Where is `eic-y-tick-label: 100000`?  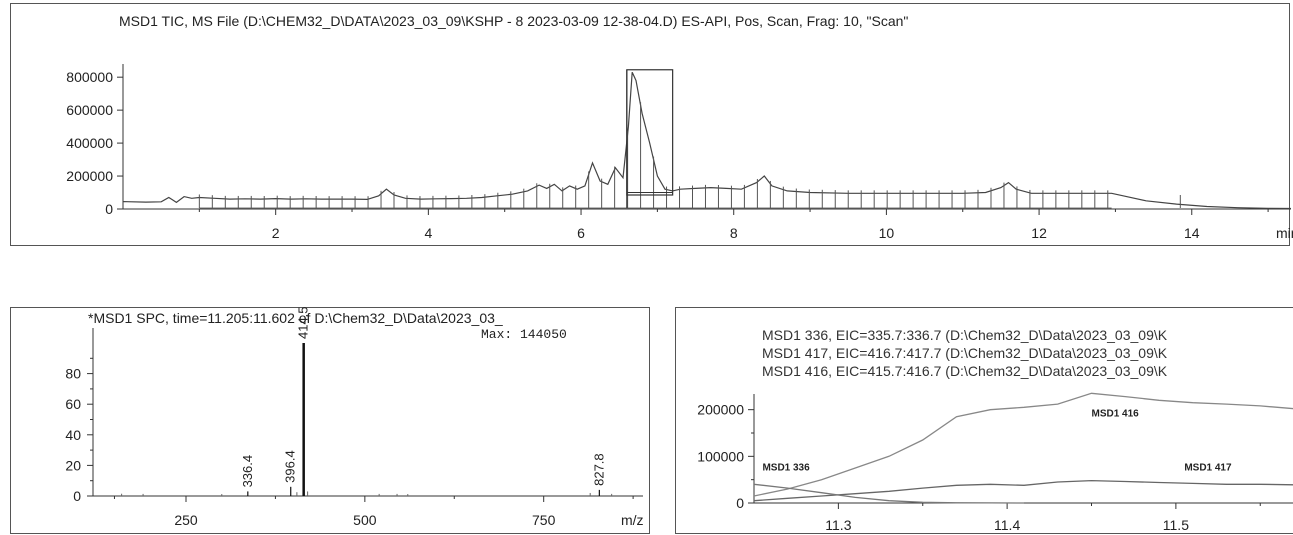
eic-y-tick-label: 100000 is located at coordinates (720, 456).